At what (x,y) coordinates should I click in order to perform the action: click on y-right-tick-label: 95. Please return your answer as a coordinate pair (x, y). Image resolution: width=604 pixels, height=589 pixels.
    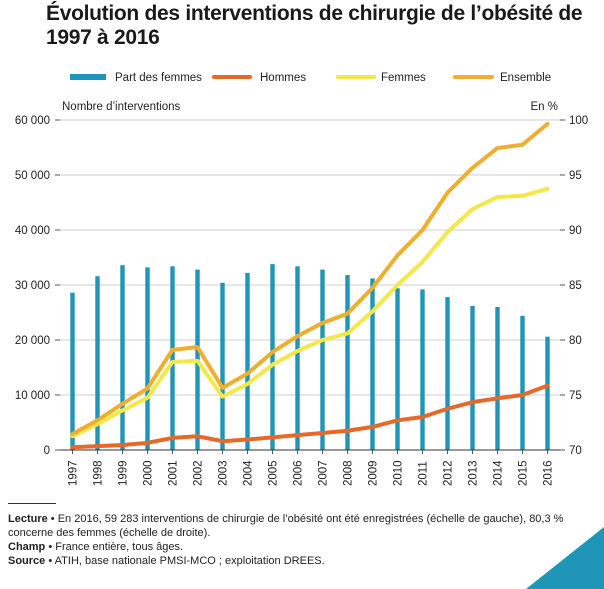
    Looking at the image, I should click on (575, 176).